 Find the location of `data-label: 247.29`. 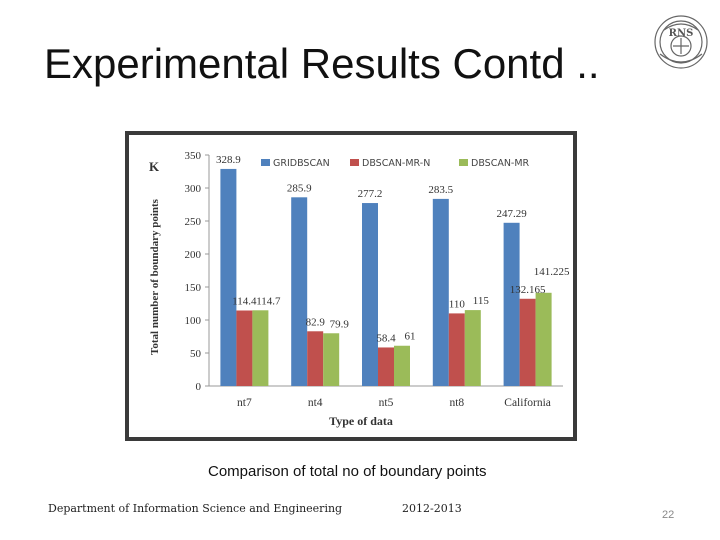

data-label: 247.29 is located at coordinates (511, 214).